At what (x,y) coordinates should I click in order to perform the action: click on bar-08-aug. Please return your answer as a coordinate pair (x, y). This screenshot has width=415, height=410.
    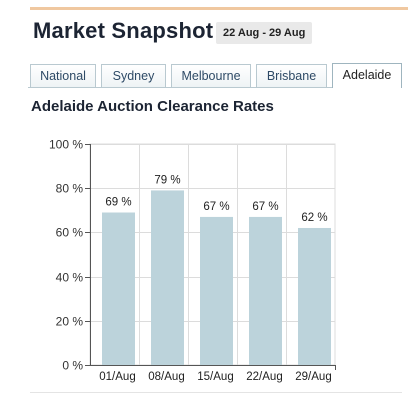
    Looking at the image, I should click on (167, 277).